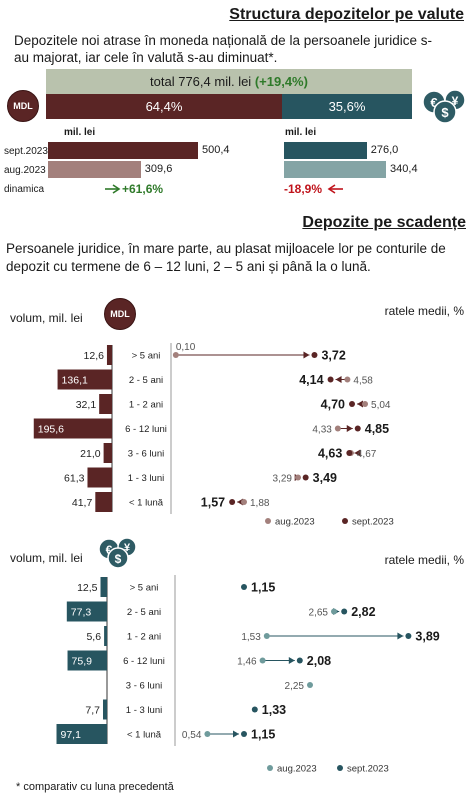 This screenshot has width=476, height=804. Describe the element at coordinates (335, 189) in the screenshot. I see `arrow-left-icon` at that location.